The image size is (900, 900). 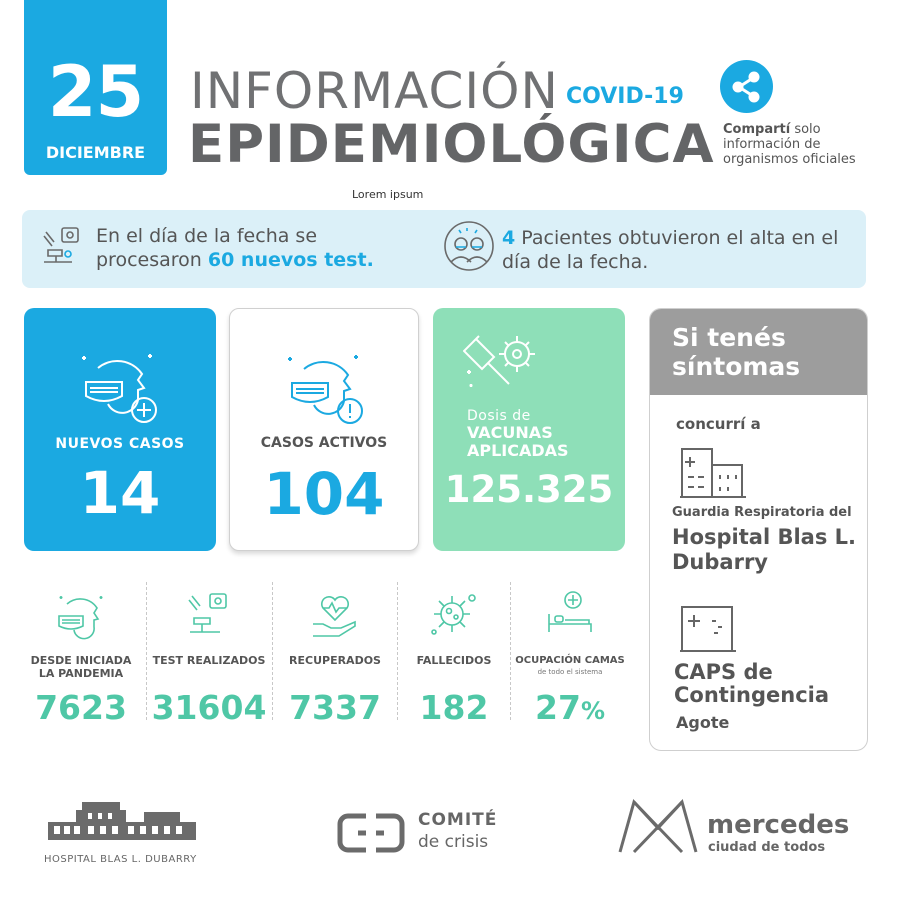 What do you see at coordinates (207, 248) in the screenshot?
I see `tests-pre: En el día de la fecha se procesaron` at bounding box center [207, 248].